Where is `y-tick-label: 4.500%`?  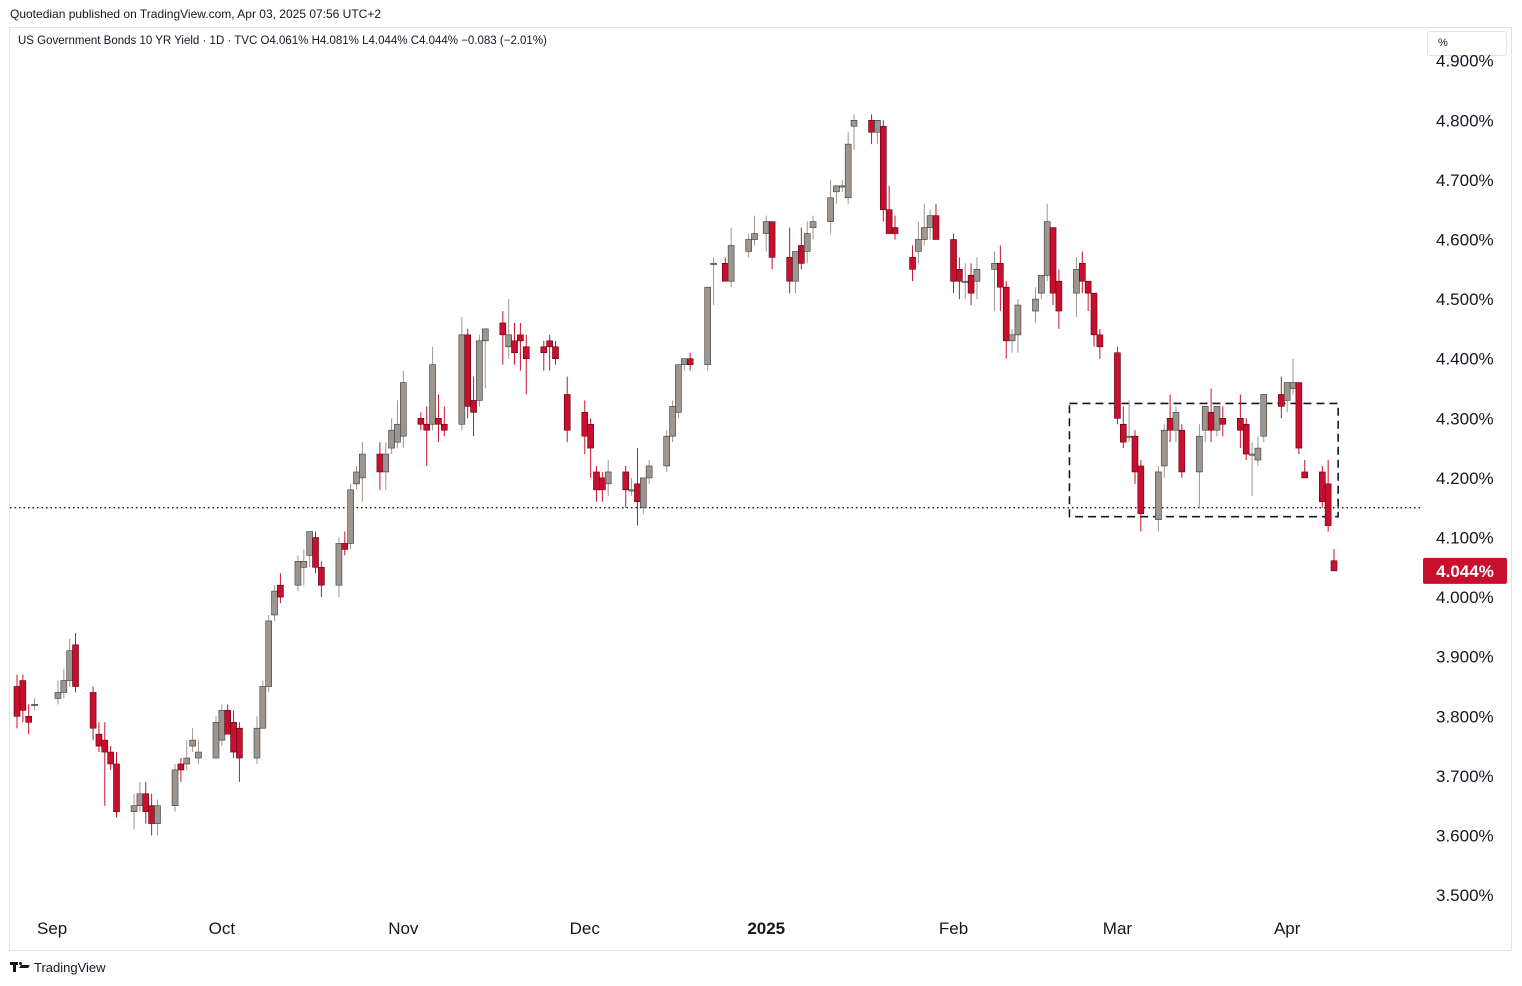 y-tick-label: 4.500% is located at coordinates (1465, 299).